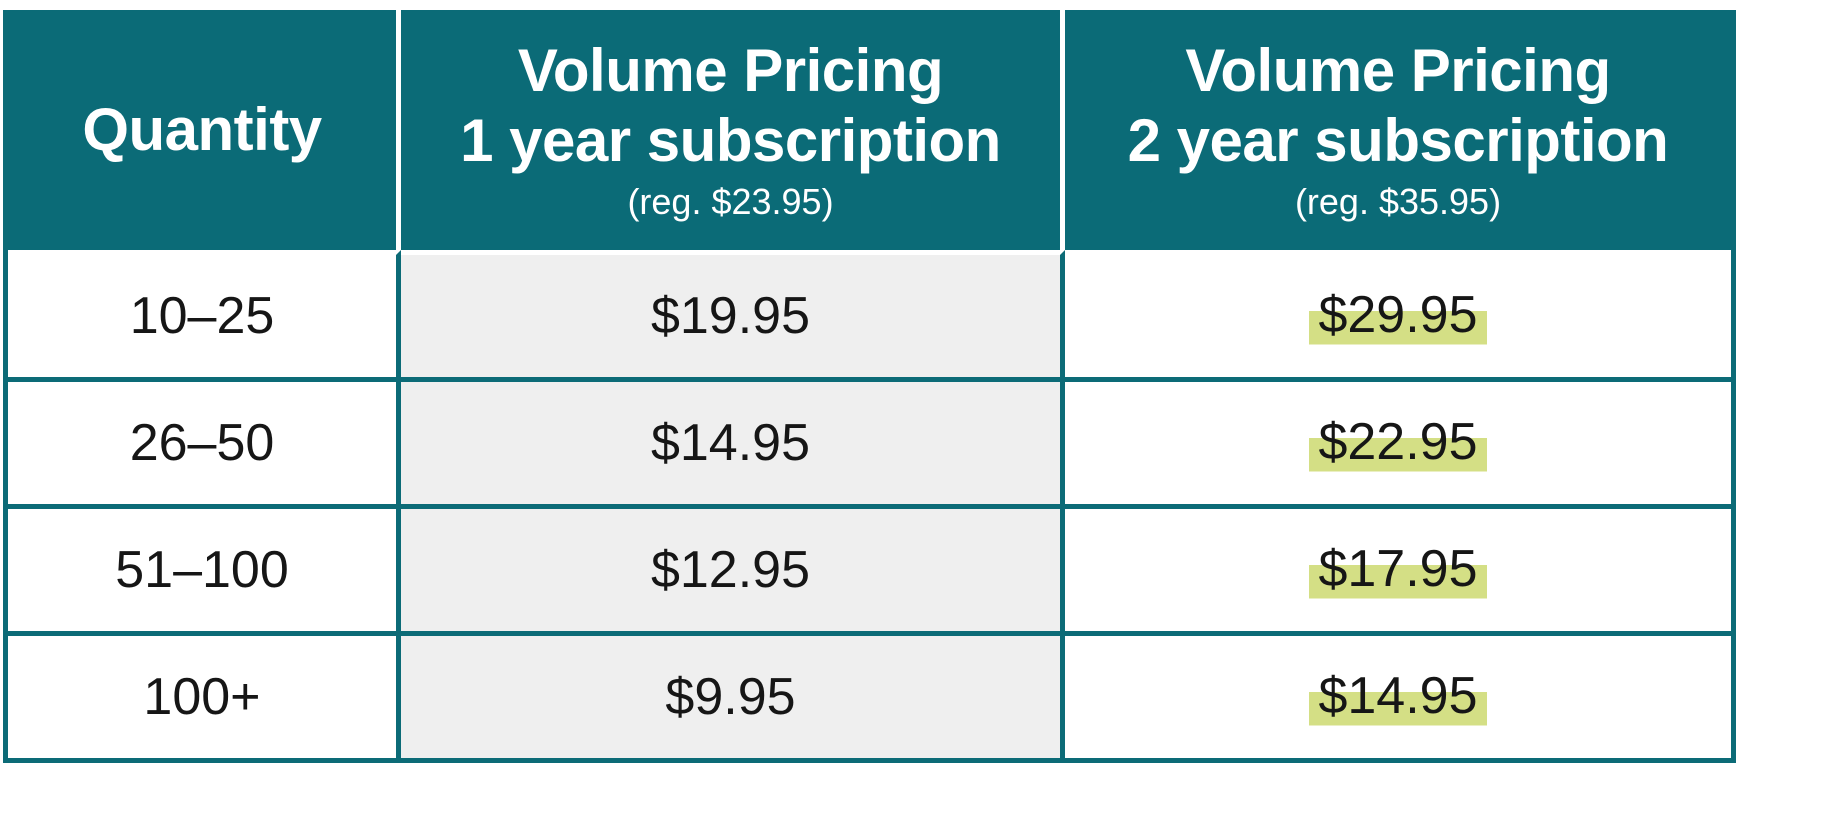  Describe the element at coordinates (733, 313) in the screenshot. I see `cell-price-1yr-row1: $19.95` at that location.